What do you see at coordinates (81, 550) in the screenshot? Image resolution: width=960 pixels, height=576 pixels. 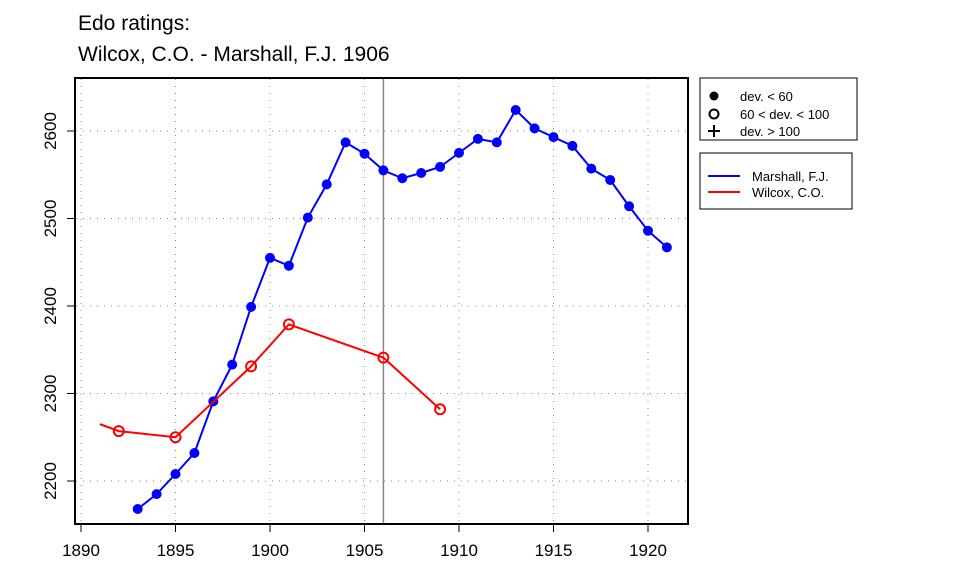 I see `x-tick-label: 1890` at bounding box center [81, 550].